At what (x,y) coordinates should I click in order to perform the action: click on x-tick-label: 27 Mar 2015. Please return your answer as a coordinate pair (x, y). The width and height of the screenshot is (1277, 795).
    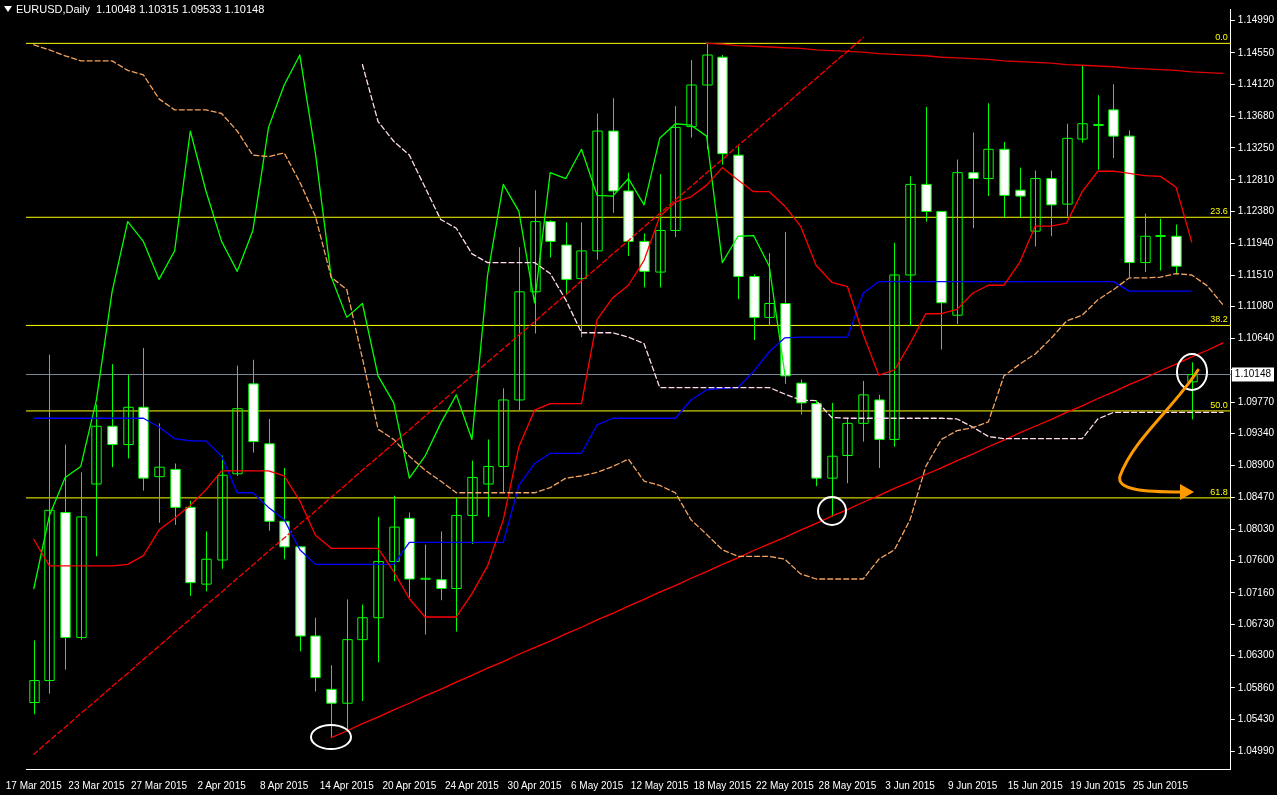
    Looking at the image, I should click on (159, 785).